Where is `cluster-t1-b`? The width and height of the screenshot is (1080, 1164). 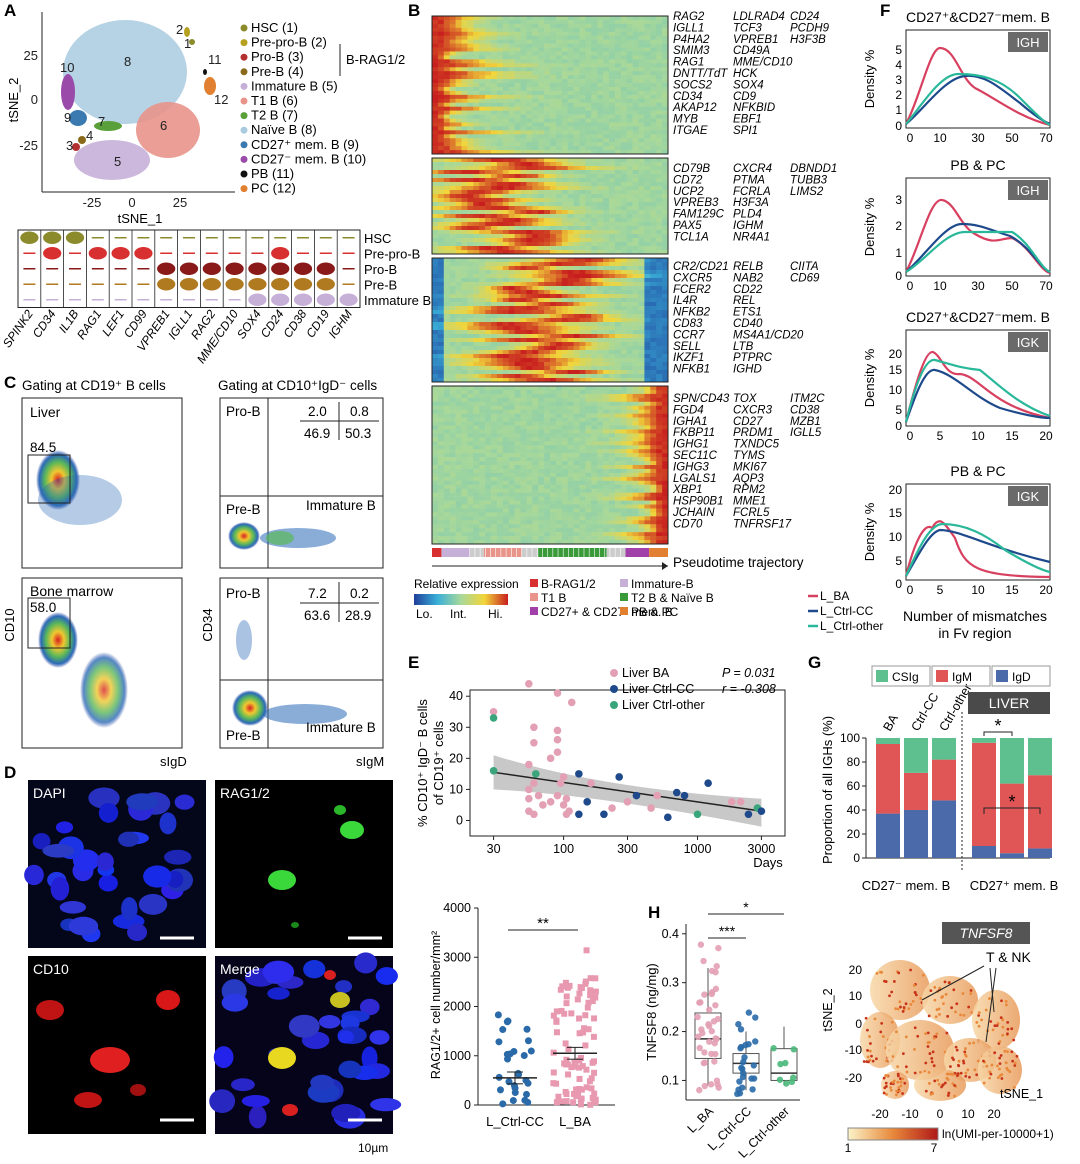 cluster-t1-b is located at coordinates (168, 130).